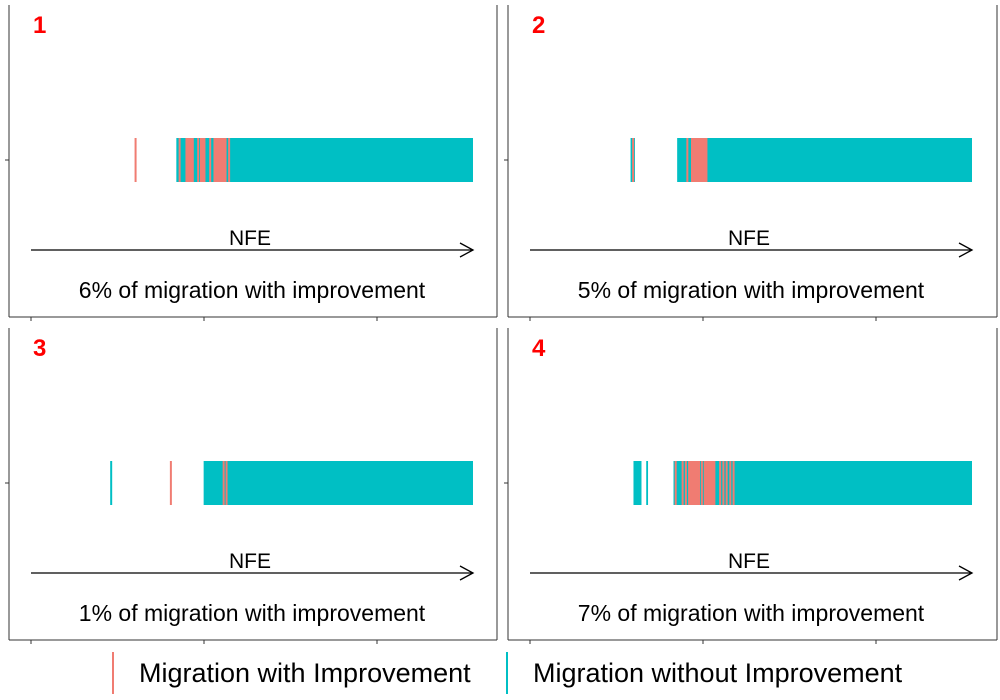  Describe the element at coordinates (718, 673) in the screenshot. I see `legend-label: Migration without Improvement` at that location.